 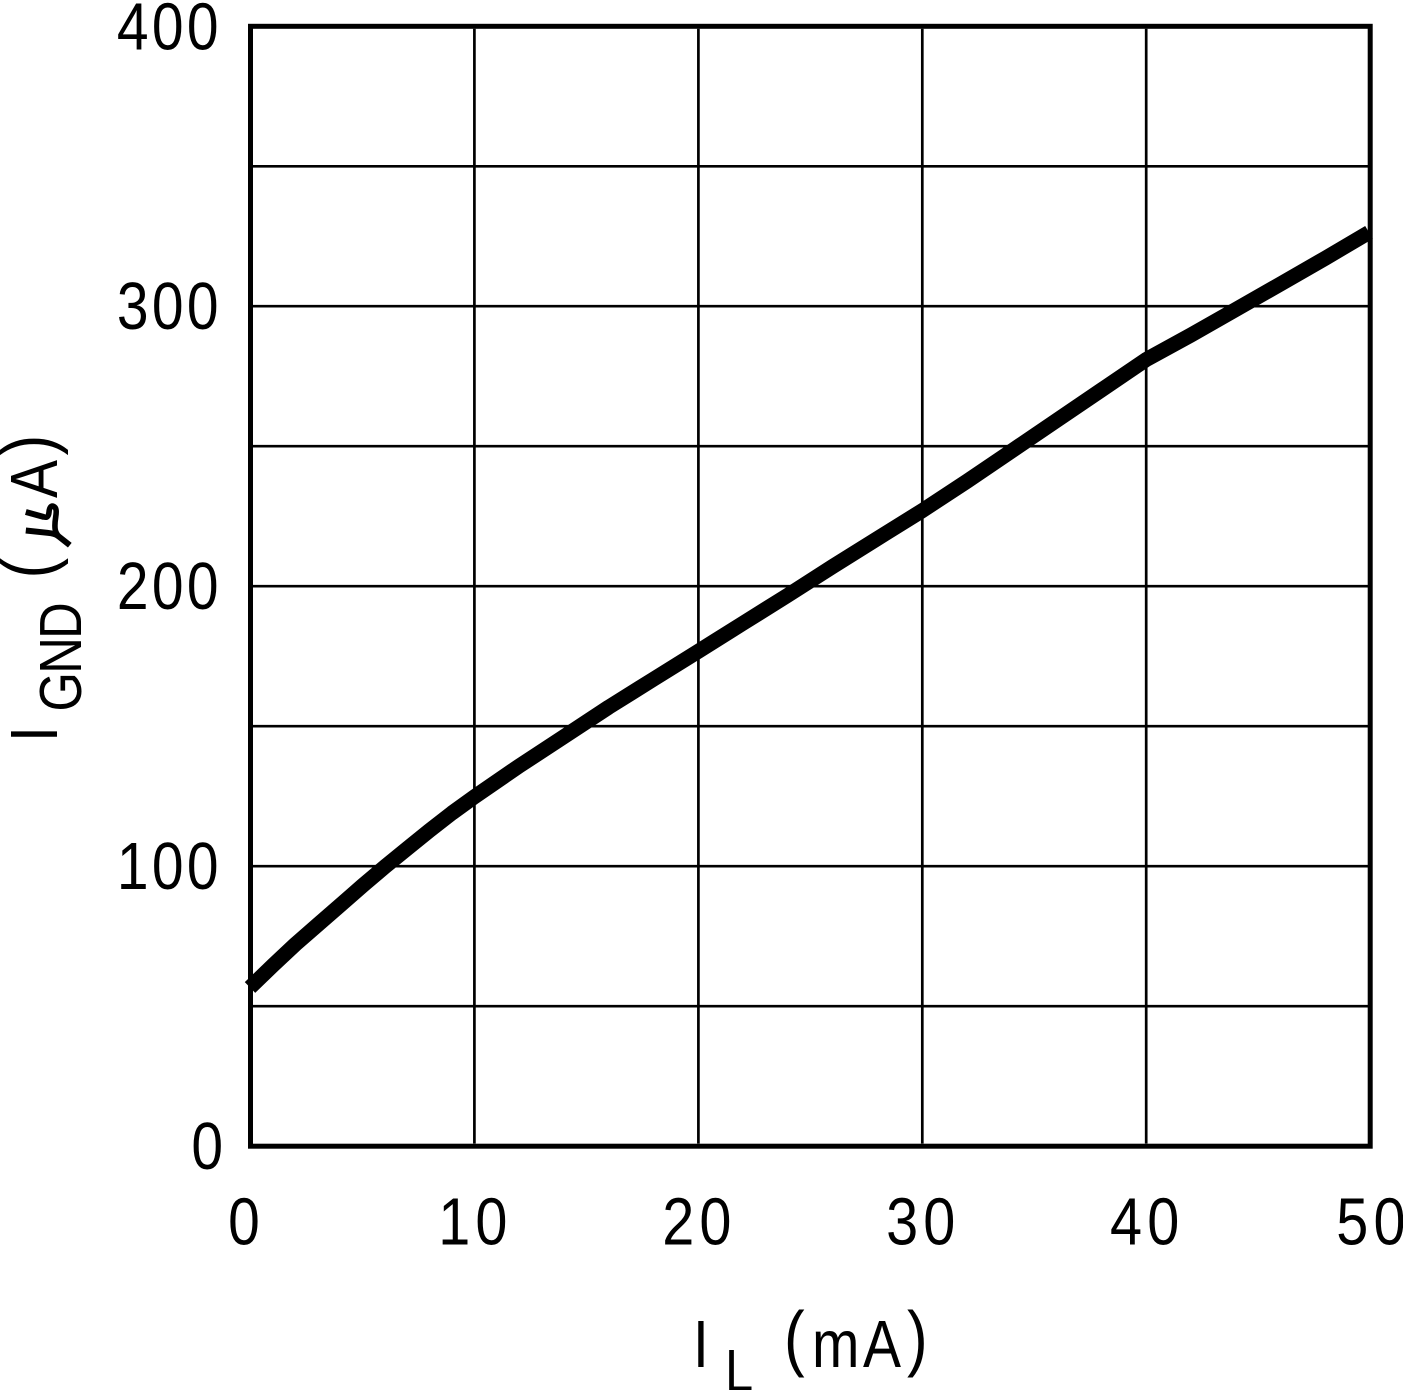 I want to click on svg-text: 40, so click(x=1147, y=1221).